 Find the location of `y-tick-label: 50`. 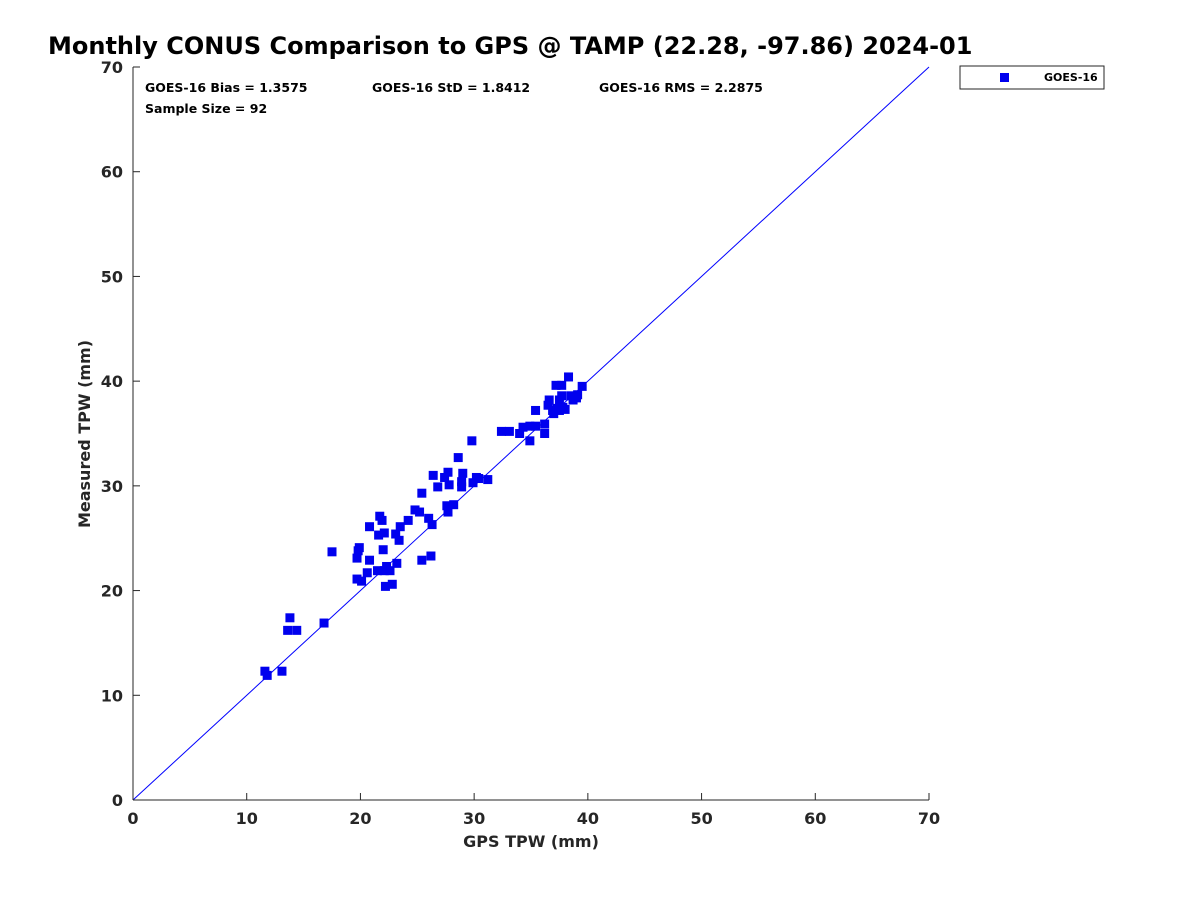

y-tick-label: 50 is located at coordinates (112, 276).